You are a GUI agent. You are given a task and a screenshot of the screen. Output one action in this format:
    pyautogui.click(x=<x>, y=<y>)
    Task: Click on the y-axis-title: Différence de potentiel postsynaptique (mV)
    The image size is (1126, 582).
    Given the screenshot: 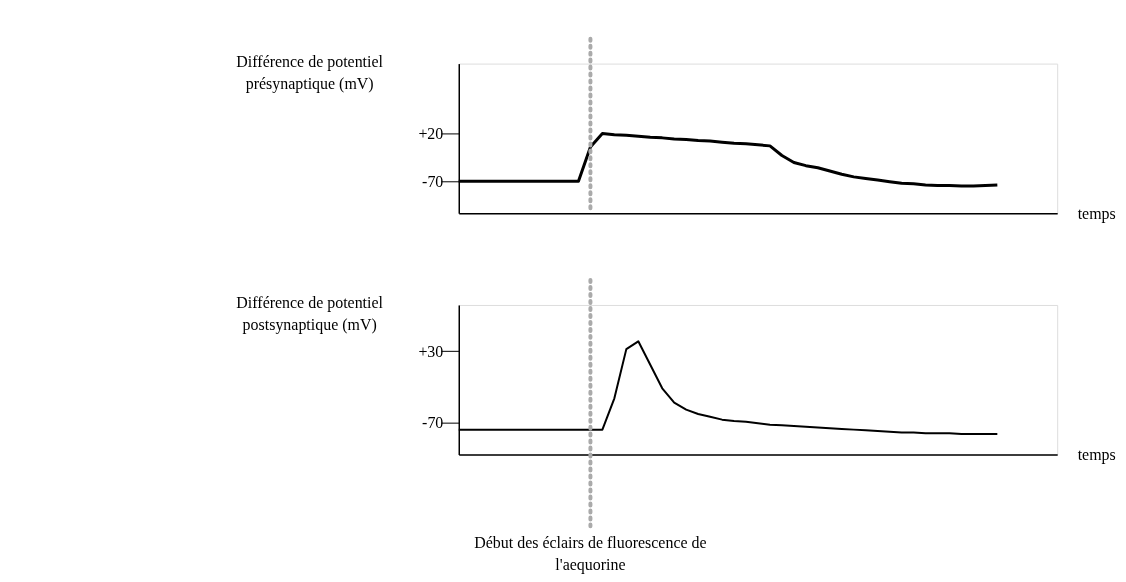 What is the action you would take?
    pyautogui.click(x=310, y=314)
    